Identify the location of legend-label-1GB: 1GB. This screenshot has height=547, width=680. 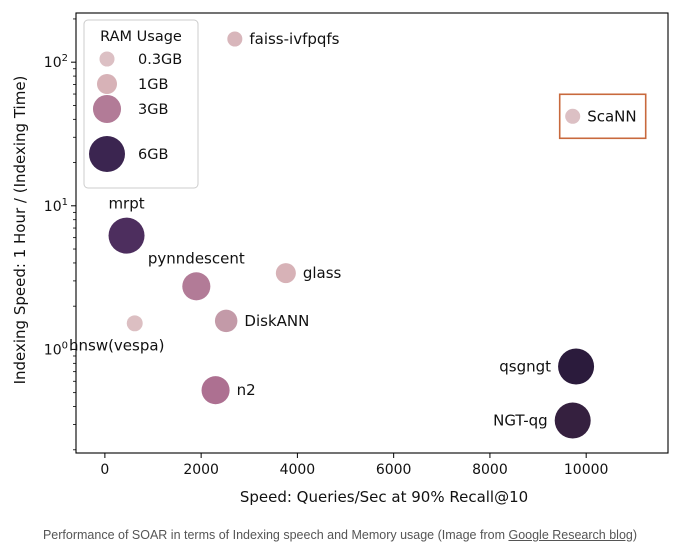
(153, 85).